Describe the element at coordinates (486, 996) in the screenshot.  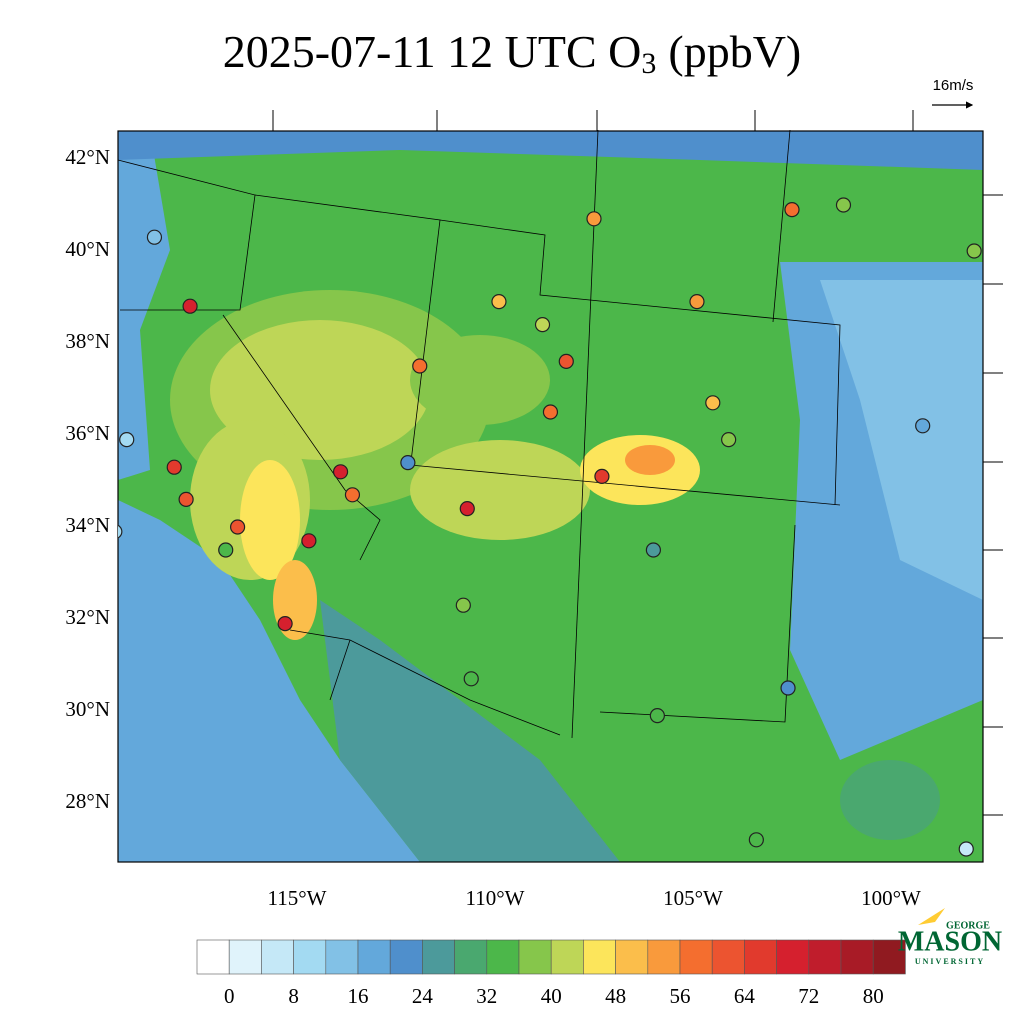
I see `colorbar-tick-label: 32` at that location.